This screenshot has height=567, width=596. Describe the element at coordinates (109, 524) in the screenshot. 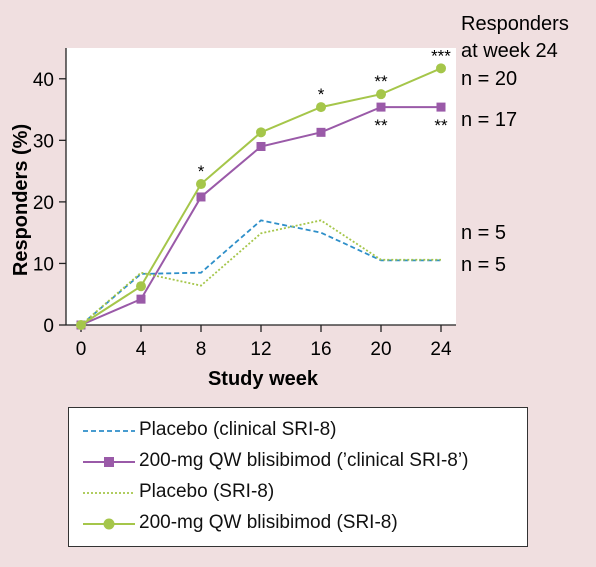

I see `legend-swatch-blisibimod-sri8` at that location.